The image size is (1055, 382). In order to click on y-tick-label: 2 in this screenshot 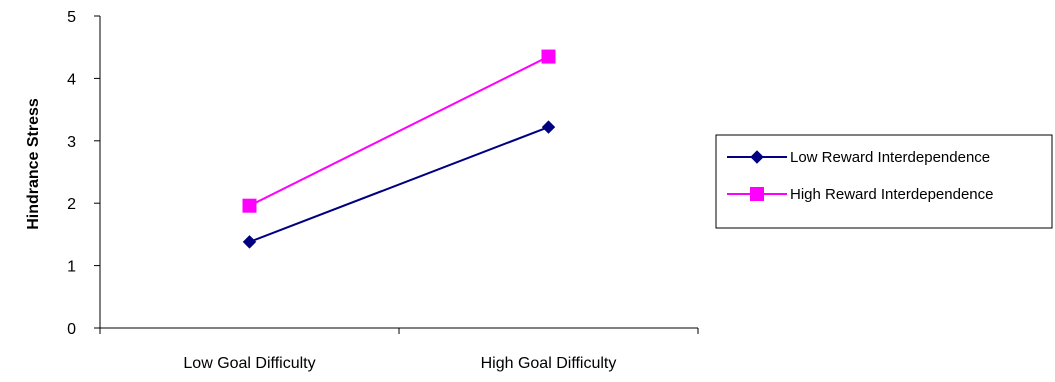, I will do `click(71, 204)`.